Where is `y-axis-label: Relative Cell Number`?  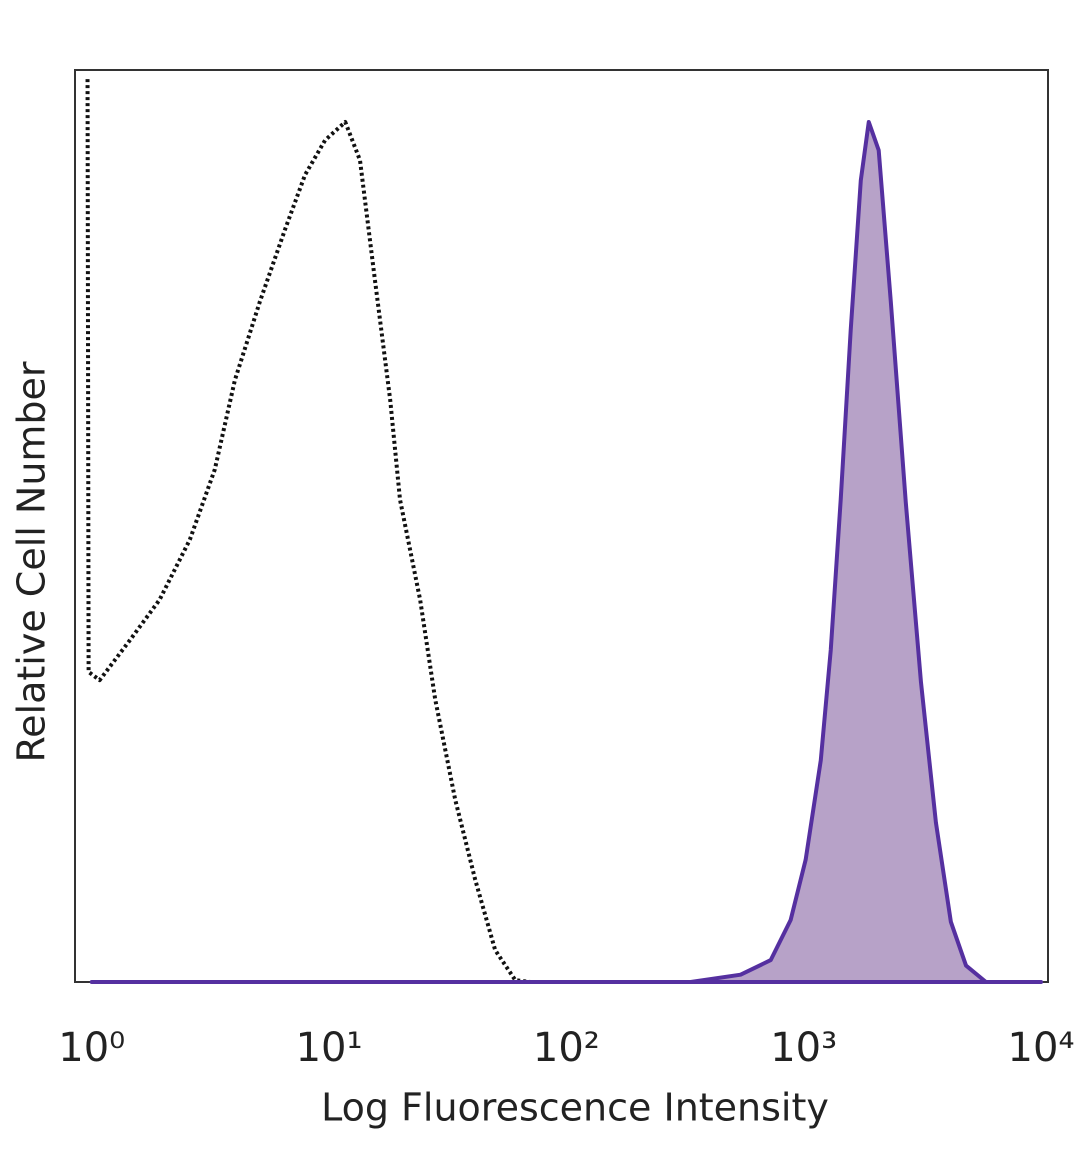 y-axis-label: Relative Cell Number is located at coordinates (32, 561).